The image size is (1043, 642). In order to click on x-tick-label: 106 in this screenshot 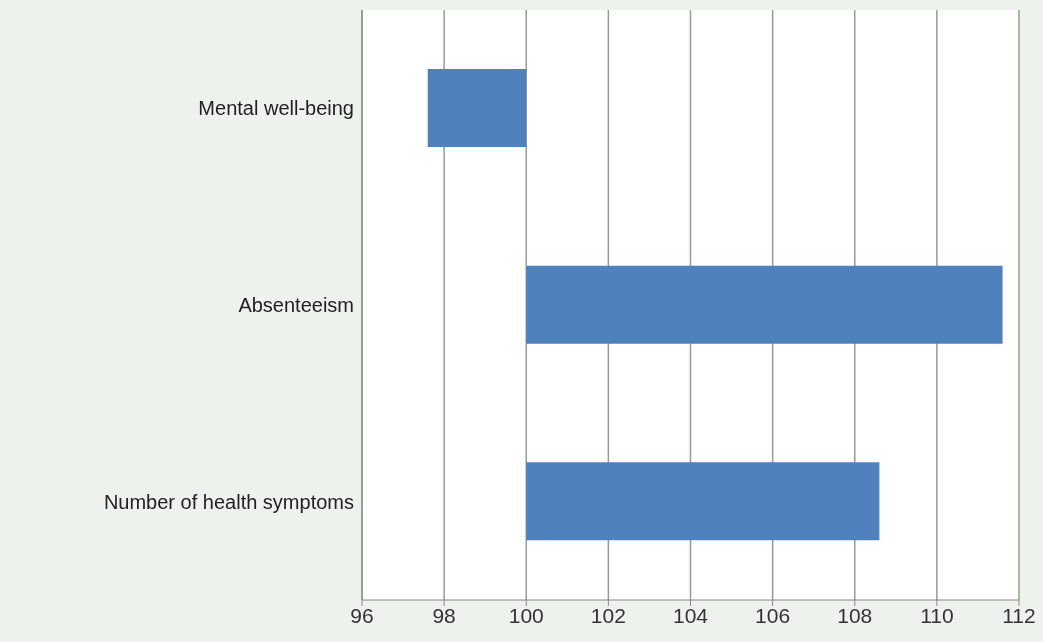, I will do `click(773, 615)`.